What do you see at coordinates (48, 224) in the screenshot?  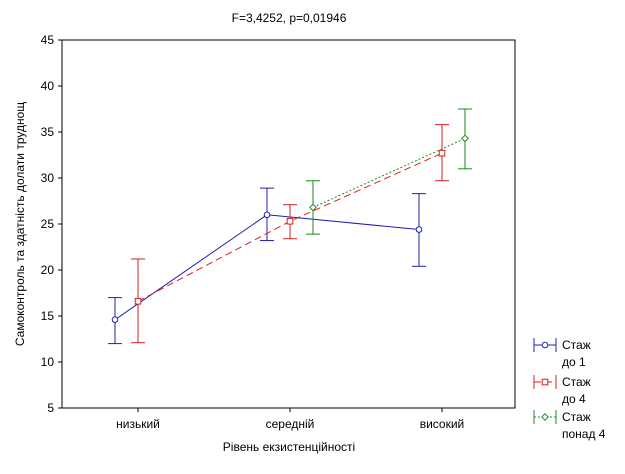 I see `y-tick-label: 25` at bounding box center [48, 224].